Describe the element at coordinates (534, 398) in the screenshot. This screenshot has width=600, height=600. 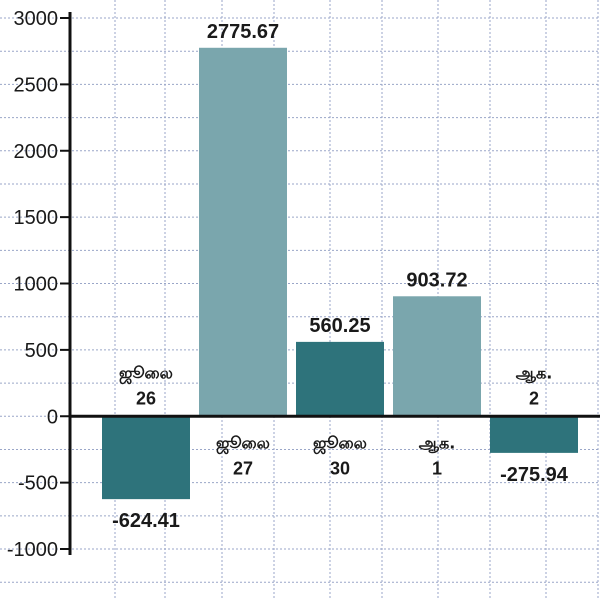
I see `category-day-5: 2` at that location.